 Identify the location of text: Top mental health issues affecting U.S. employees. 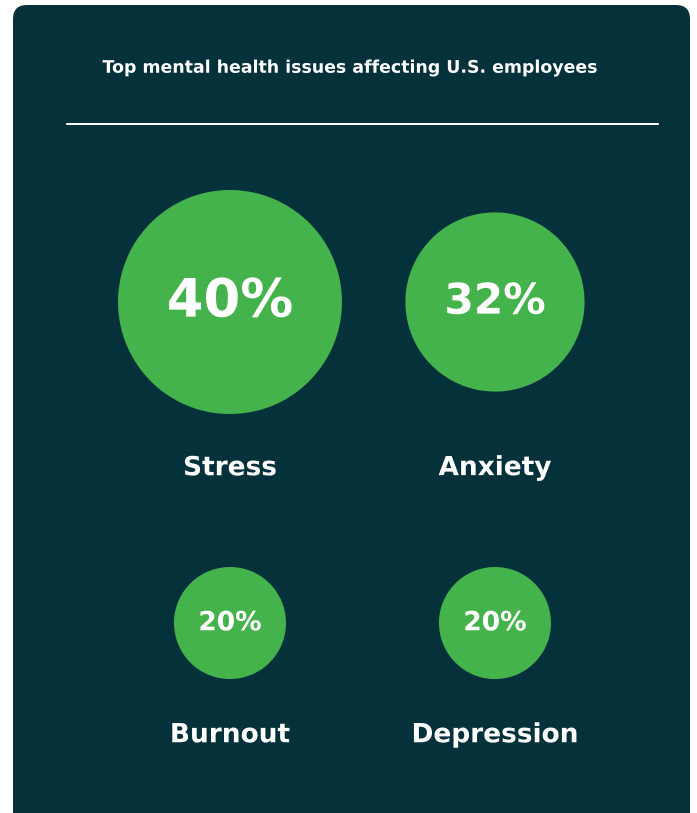
(349, 68).